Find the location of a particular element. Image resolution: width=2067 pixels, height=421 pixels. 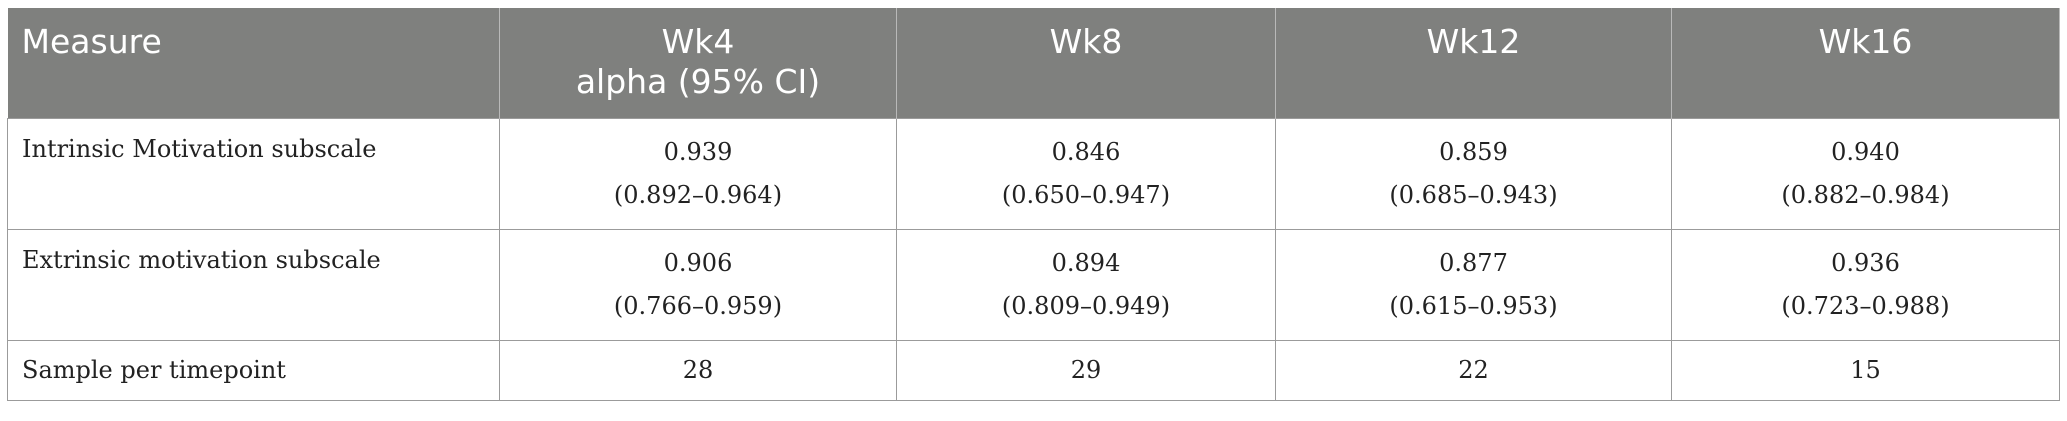

alpha-value: 0.846 is located at coordinates (1086, 151).